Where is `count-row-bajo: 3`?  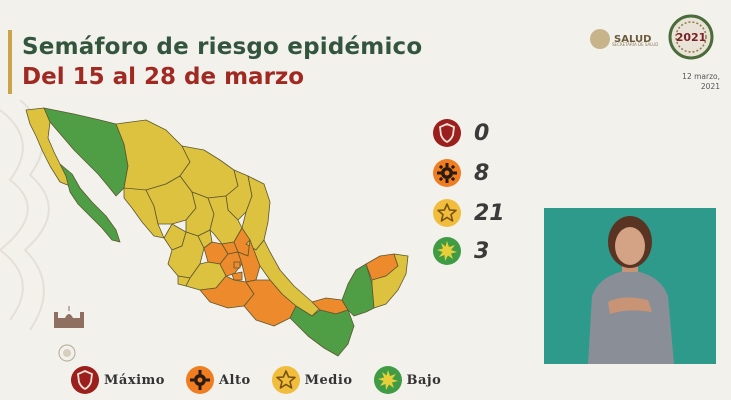
count-row-bajo: 3 is located at coordinates (460, 251).